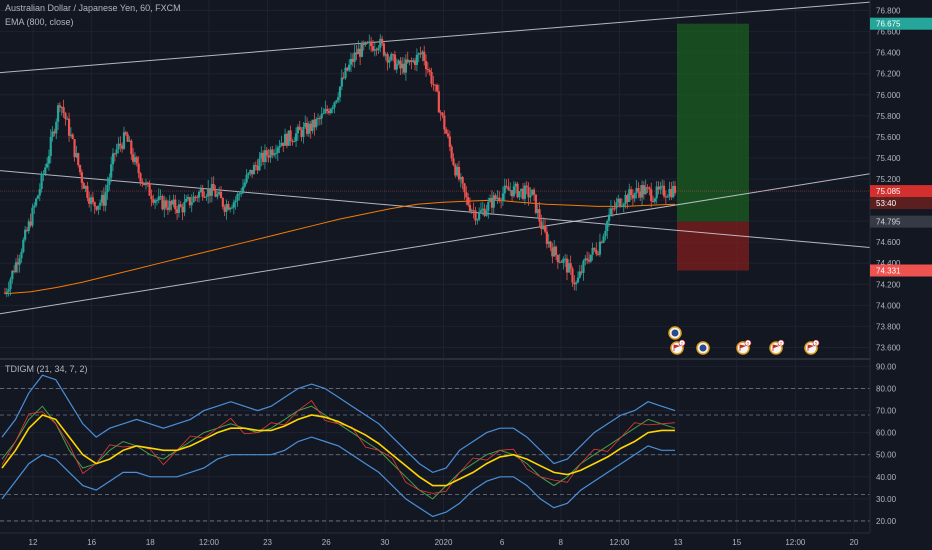  I want to click on indicator-tick-label: 20.00, so click(886, 521).